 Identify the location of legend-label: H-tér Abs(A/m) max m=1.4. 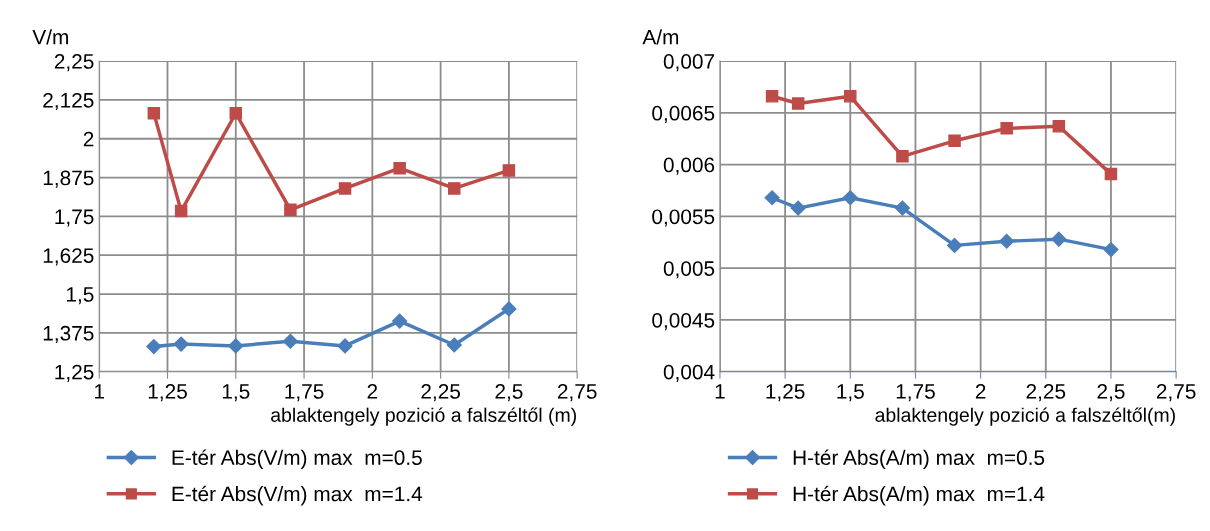
(919, 495).